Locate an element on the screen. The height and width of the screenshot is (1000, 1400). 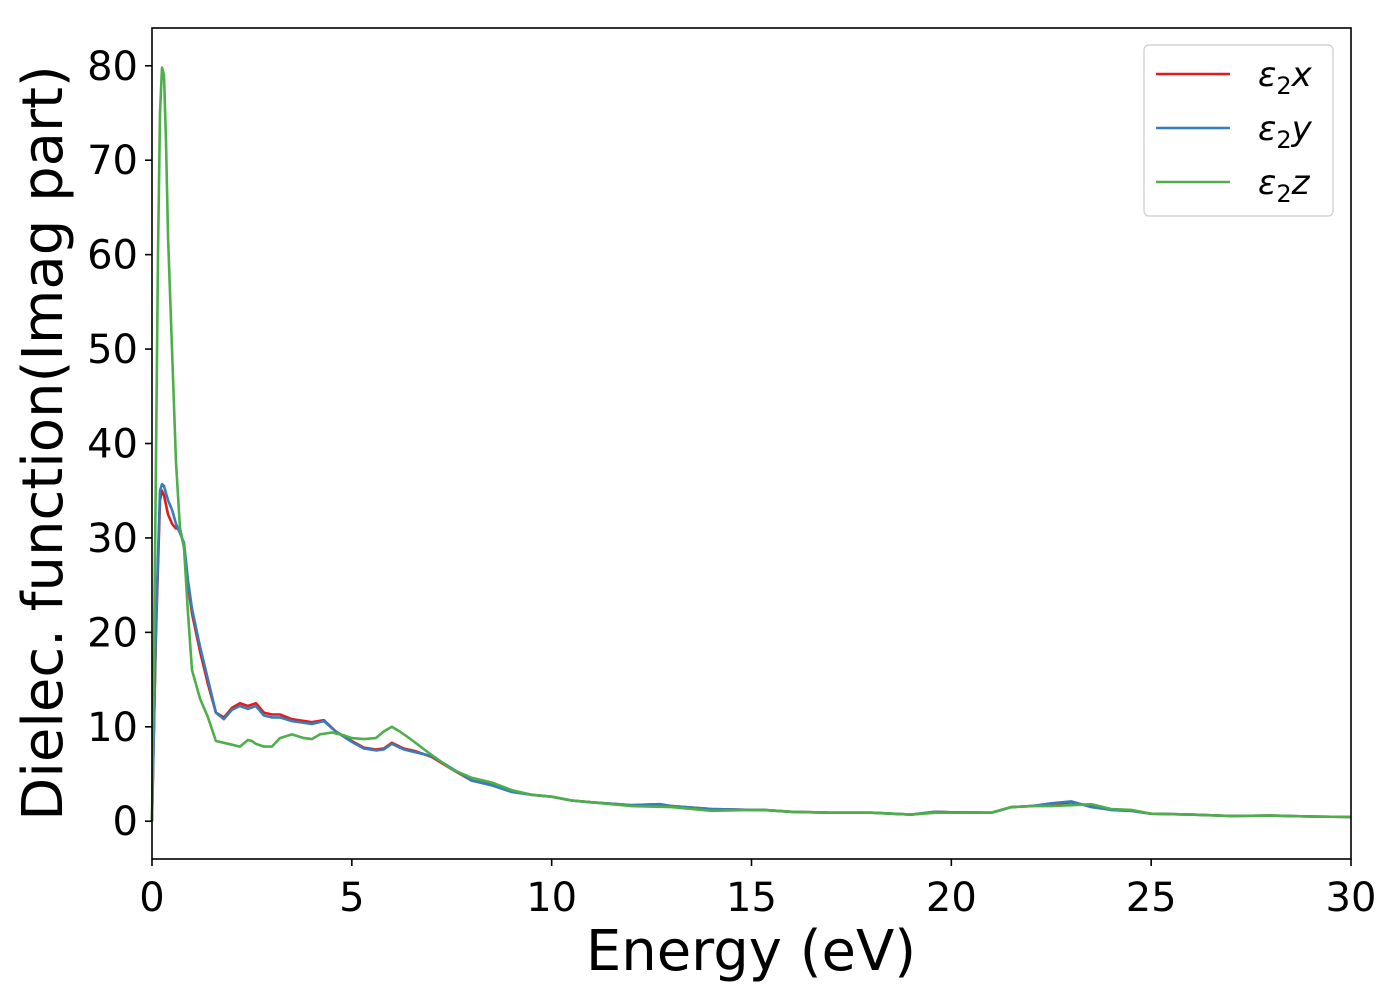
y-tick-label: 60 is located at coordinates (112, 256).